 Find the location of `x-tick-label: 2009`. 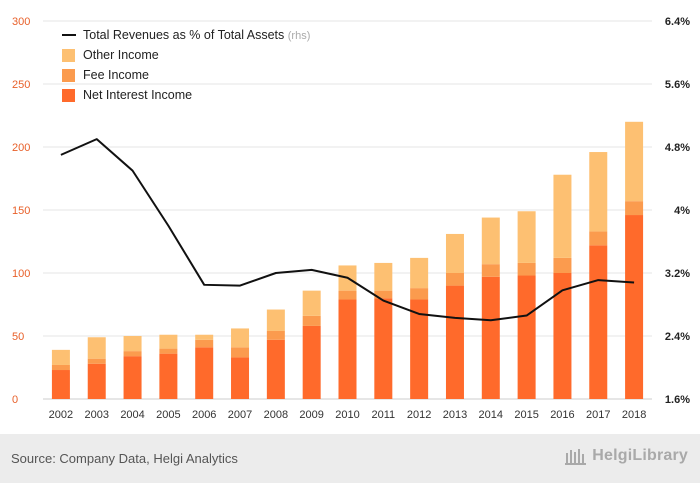

x-tick-label: 2009 is located at coordinates (311, 415).